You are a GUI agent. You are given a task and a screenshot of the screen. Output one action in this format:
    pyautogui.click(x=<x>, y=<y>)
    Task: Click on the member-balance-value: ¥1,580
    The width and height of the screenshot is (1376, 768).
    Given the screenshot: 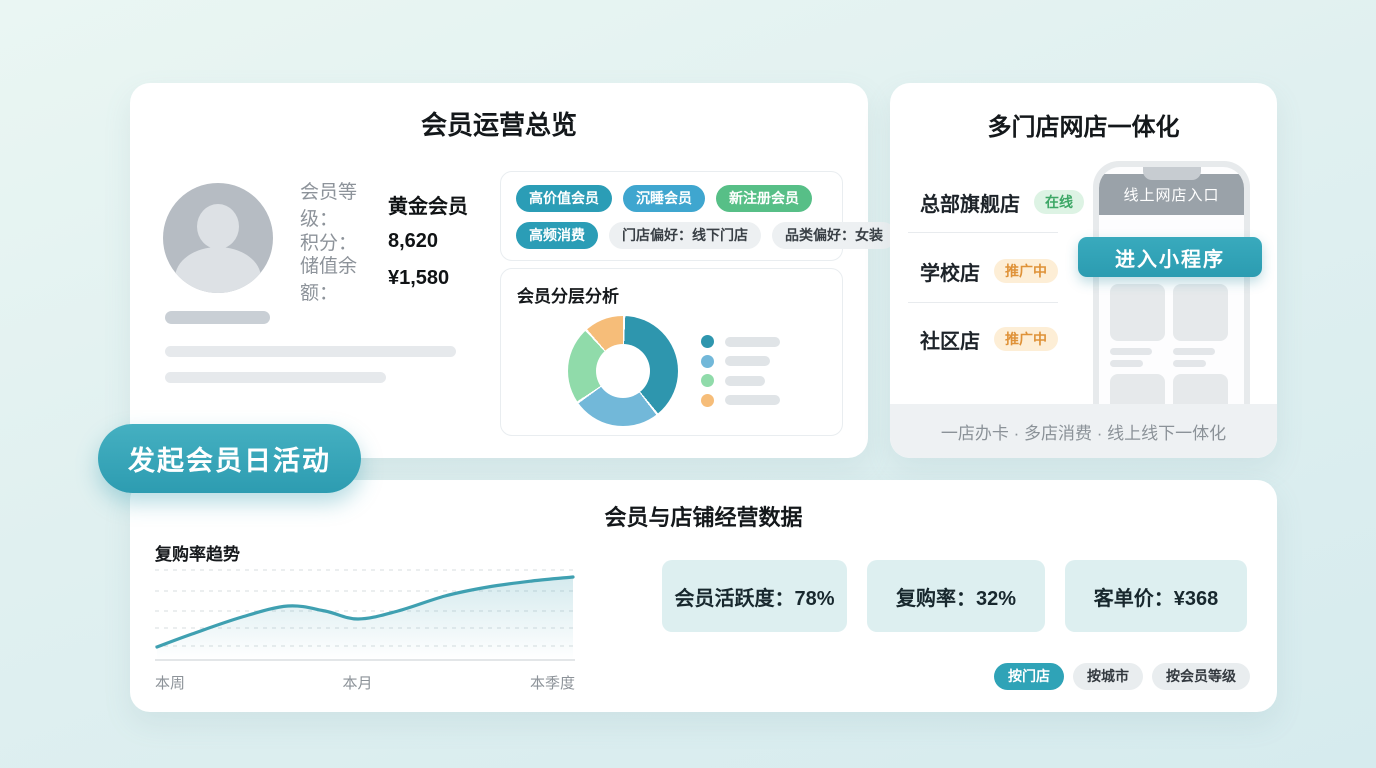 What is the action you would take?
    pyautogui.click(x=419, y=277)
    